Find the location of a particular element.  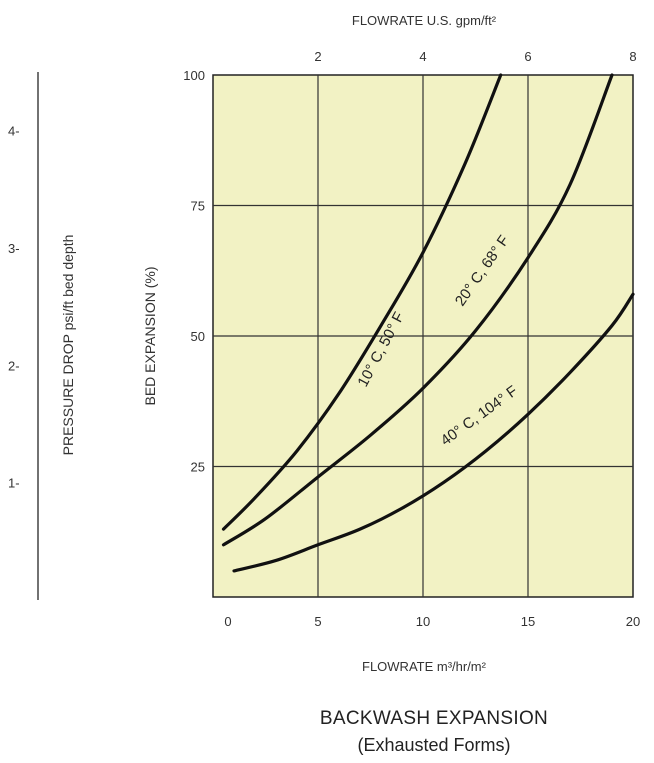

chart-title: BACKWASH EXPANSION is located at coordinates (434, 719).